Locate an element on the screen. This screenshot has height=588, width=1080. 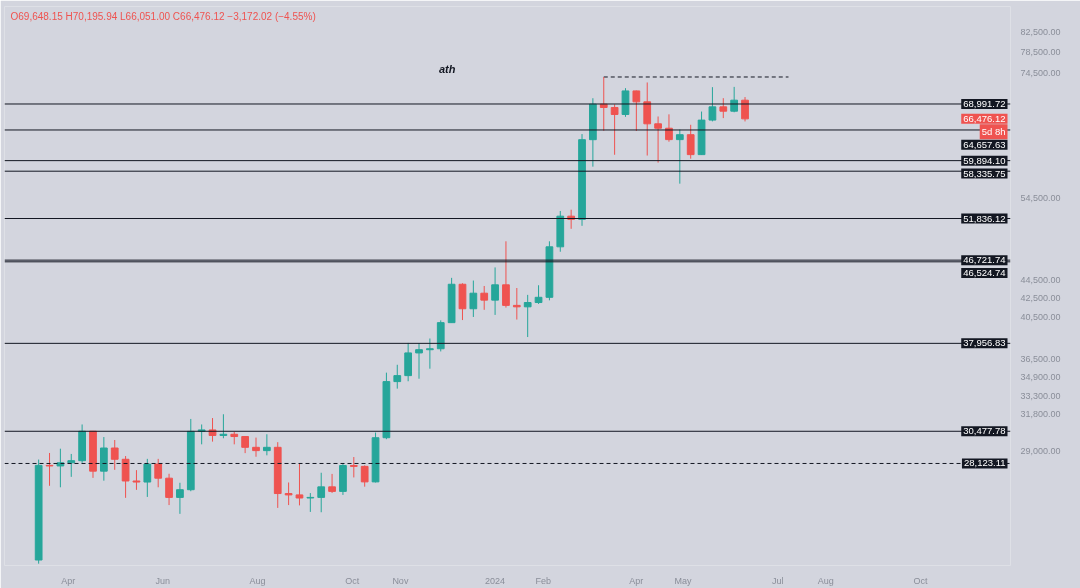
y-tick-label: 42,500.00 is located at coordinates (1040, 298).